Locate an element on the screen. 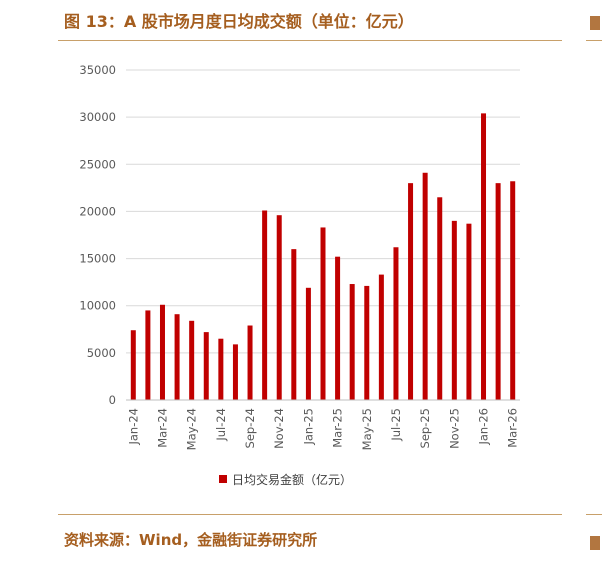 The width and height of the screenshot is (602, 564). legend-swatch is located at coordinates (223, 479).